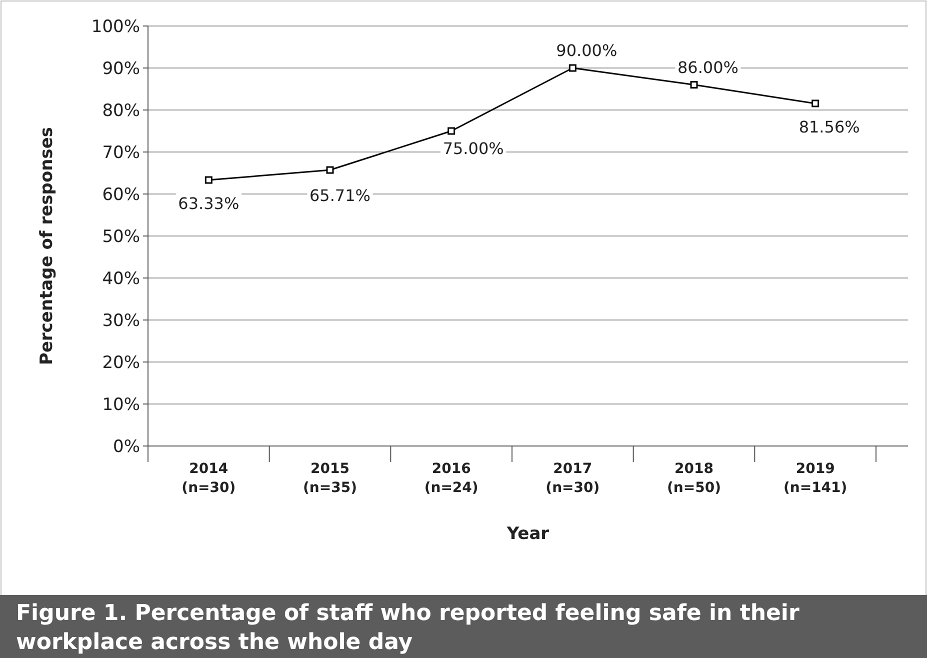 This screenshot has height=658, width=927. What do you see at coordinates (121, 279) in the screenshot?
I see `y-tick-label: 40%` at bounding box center [121, 279].